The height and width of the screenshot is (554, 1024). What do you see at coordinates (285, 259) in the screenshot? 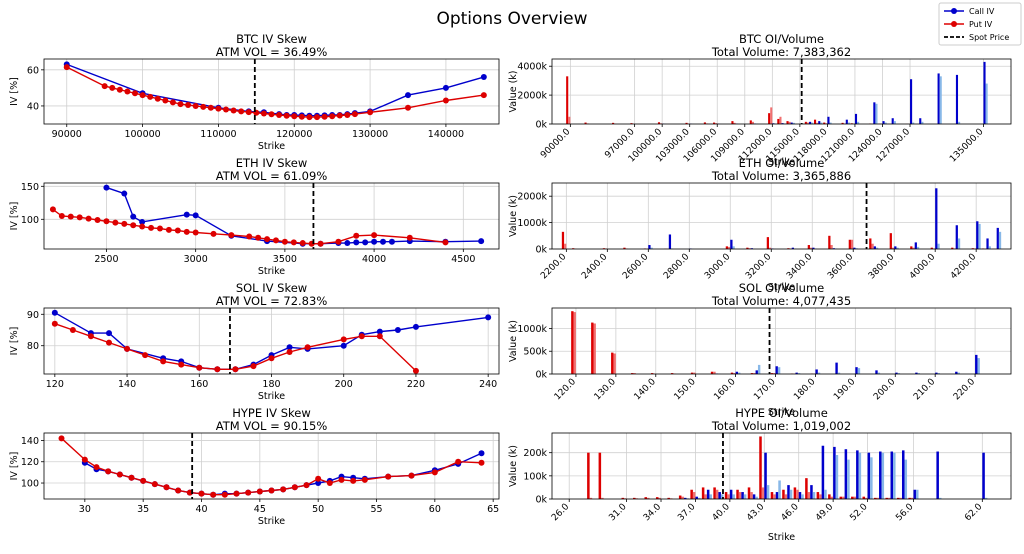
I see `eth-skew-x-tick-label: 3500` at bounding box center [285, 259].